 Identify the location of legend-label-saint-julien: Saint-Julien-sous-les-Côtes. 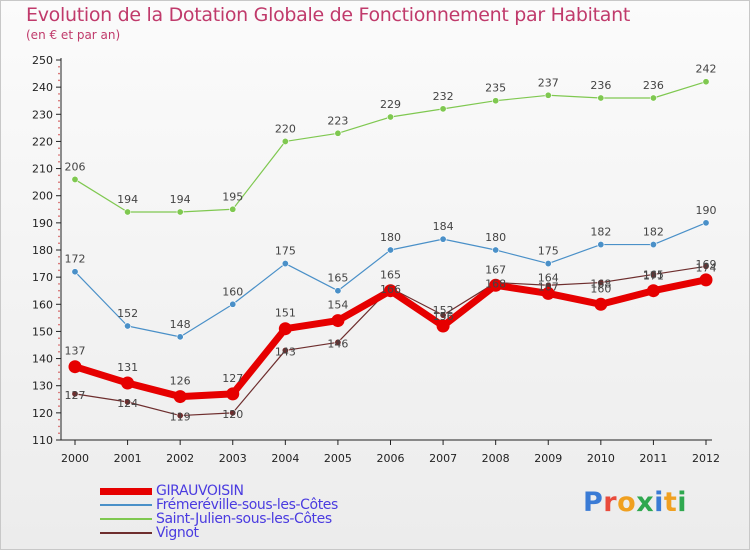
(244, 519).